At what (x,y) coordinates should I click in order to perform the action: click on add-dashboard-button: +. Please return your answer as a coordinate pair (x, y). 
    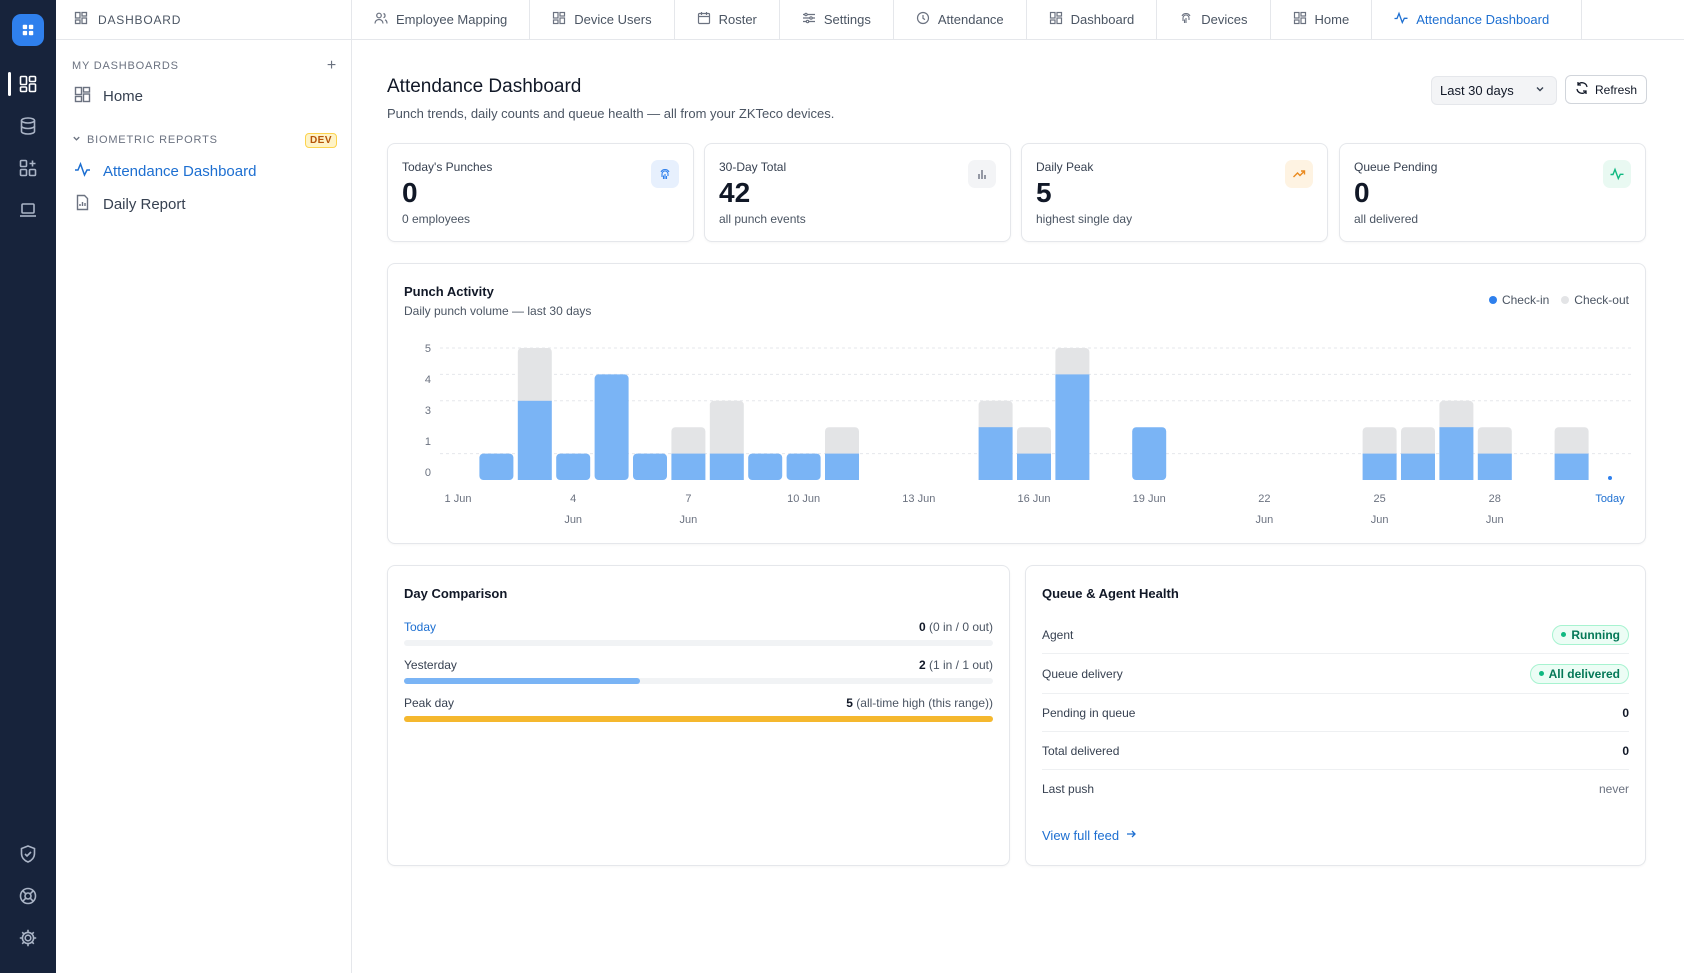
    Looking at the image, I should click on (331, 65).